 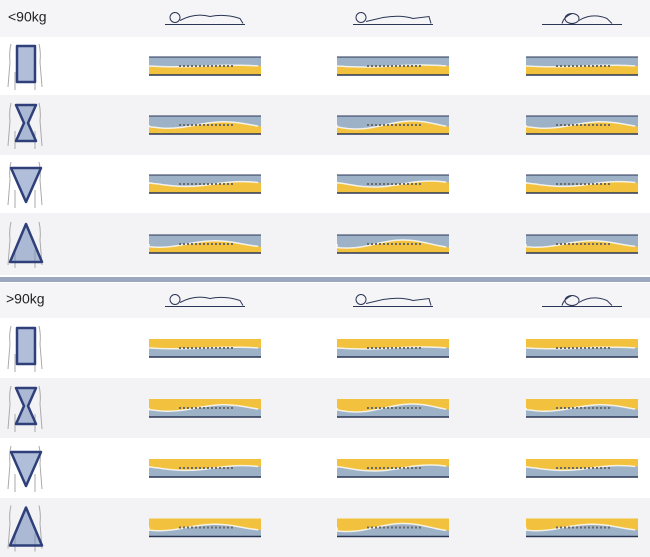 I want to click on sleeper-icon, so click(x=582, y=19).